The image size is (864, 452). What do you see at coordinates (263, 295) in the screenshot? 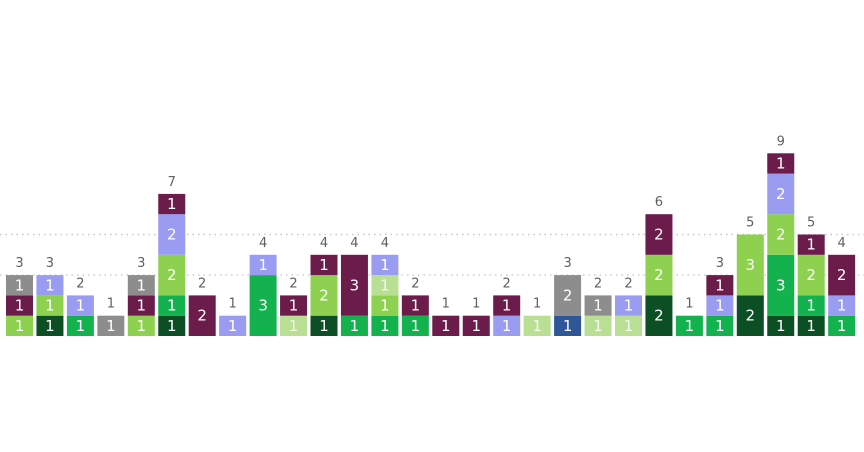
I see `stack-9: 31` at bounding box center [263, 295].